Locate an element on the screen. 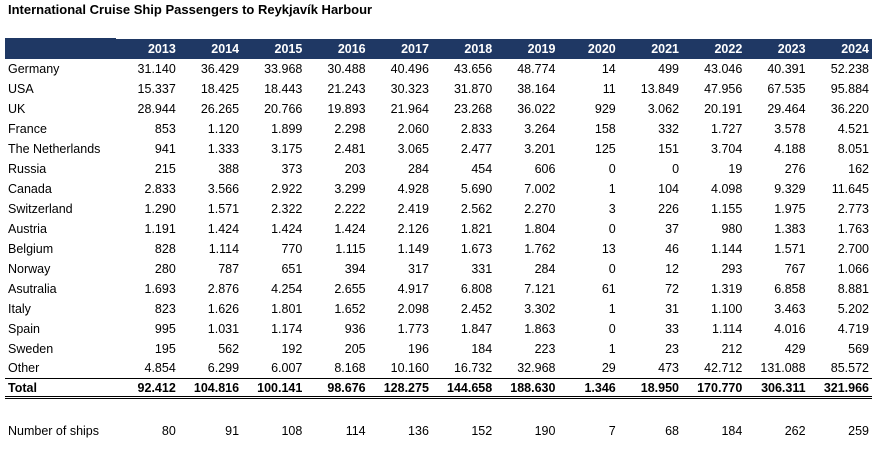 This screenshot has height=449, width=893. value-cell: 4.854 is located at coordinates (160, 368).